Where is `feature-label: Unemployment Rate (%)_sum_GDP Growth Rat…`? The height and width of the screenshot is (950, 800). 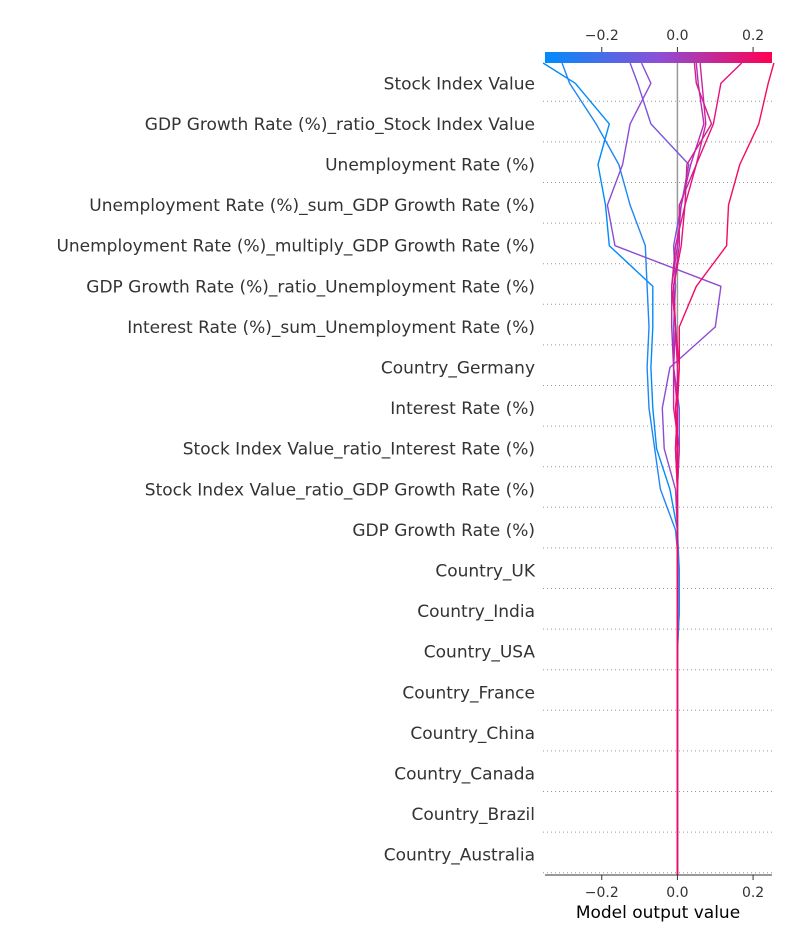
feature-label: Unemployment Rate (%)_sum_GDP Growth Rat… is located at coordinates (312, 206).